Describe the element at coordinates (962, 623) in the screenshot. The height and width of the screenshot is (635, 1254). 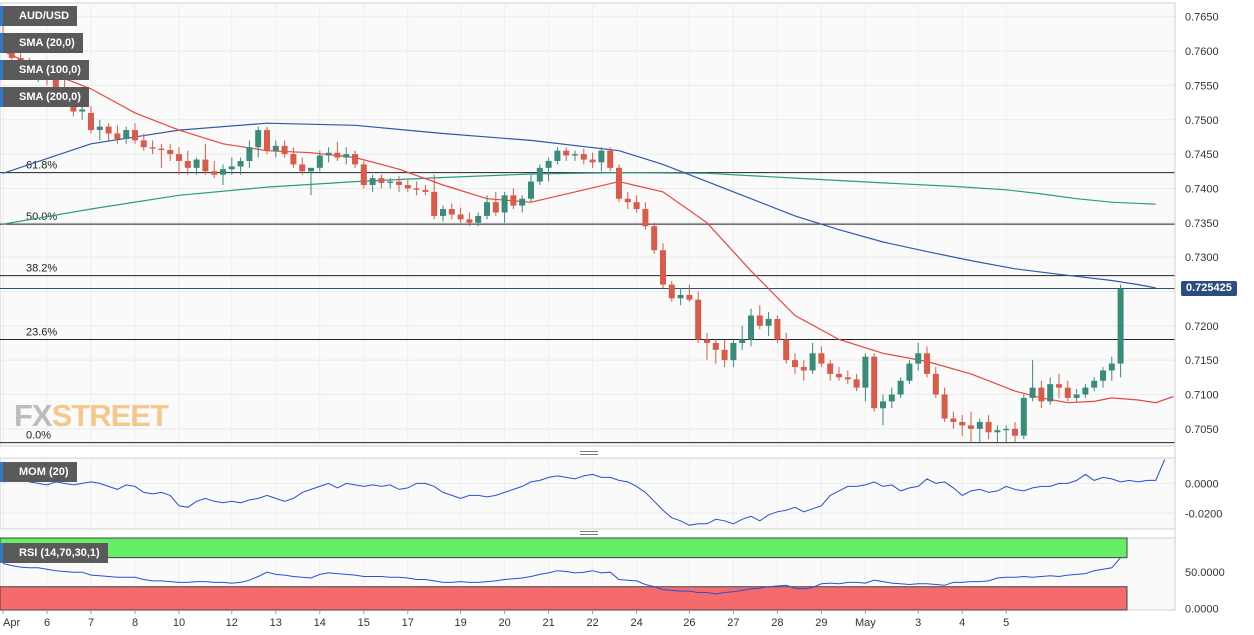
I see `x-tick-label: 4` at that location.